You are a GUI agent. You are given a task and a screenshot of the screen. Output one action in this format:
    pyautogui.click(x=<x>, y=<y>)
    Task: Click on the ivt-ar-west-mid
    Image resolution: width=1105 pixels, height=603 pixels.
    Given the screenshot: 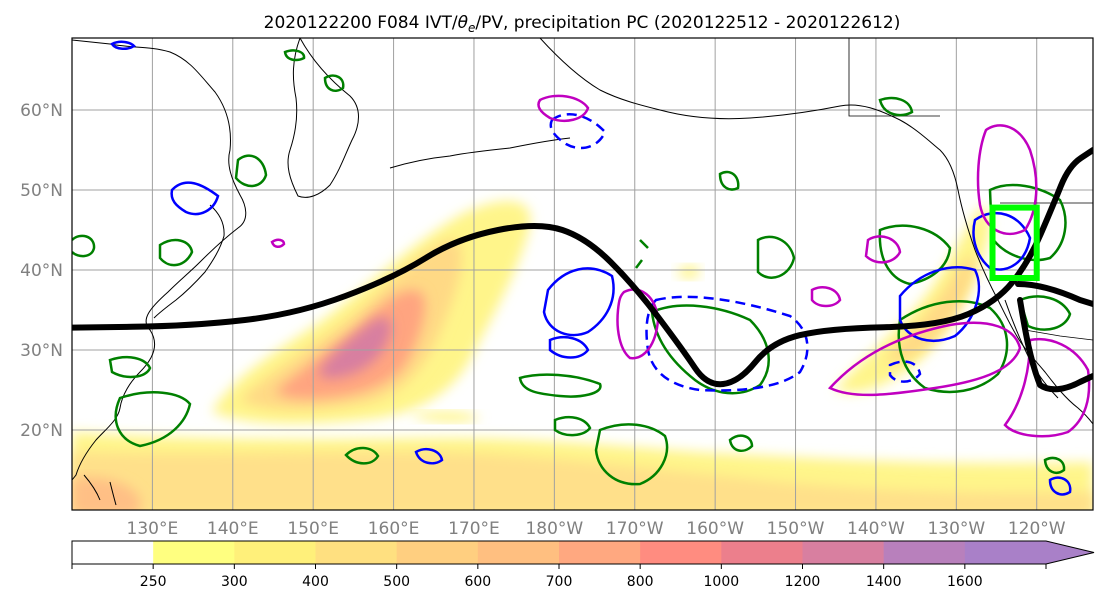 What is the action you would take?
    pyautogui.click(x=351, y=324)
    